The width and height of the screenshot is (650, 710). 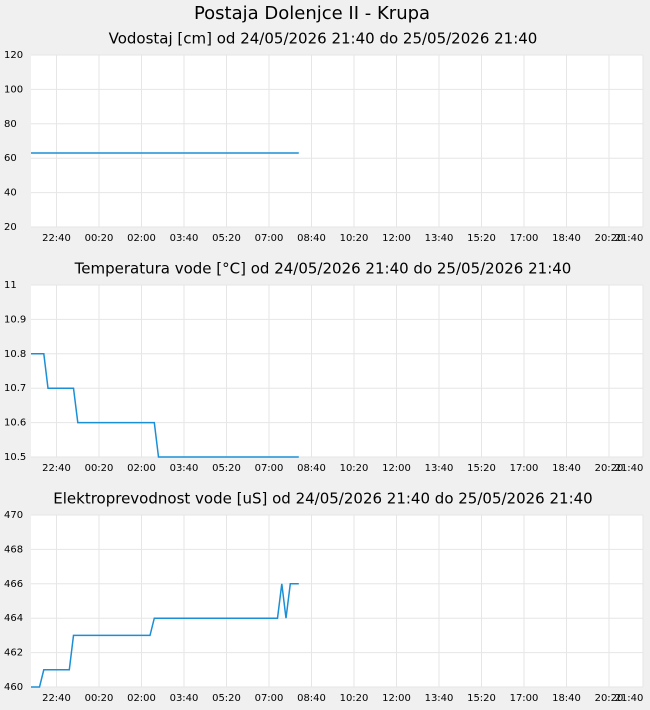 I want to click on y-tick-label: 80, so click(x=10, y=124).